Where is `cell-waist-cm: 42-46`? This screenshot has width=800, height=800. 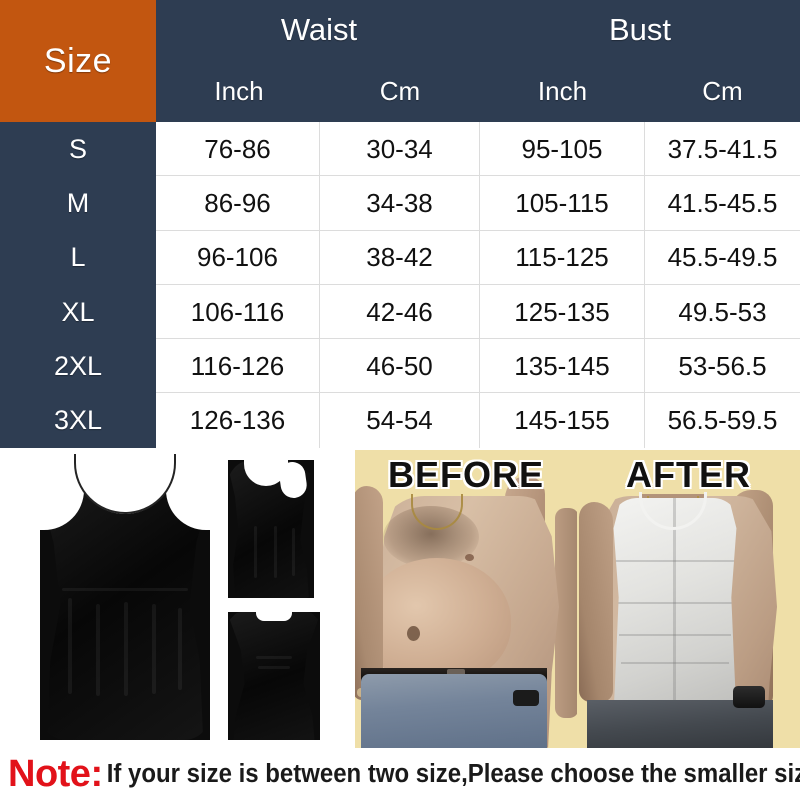 cell-waist-cm: 42-46 is located at coordinates (400, 312).